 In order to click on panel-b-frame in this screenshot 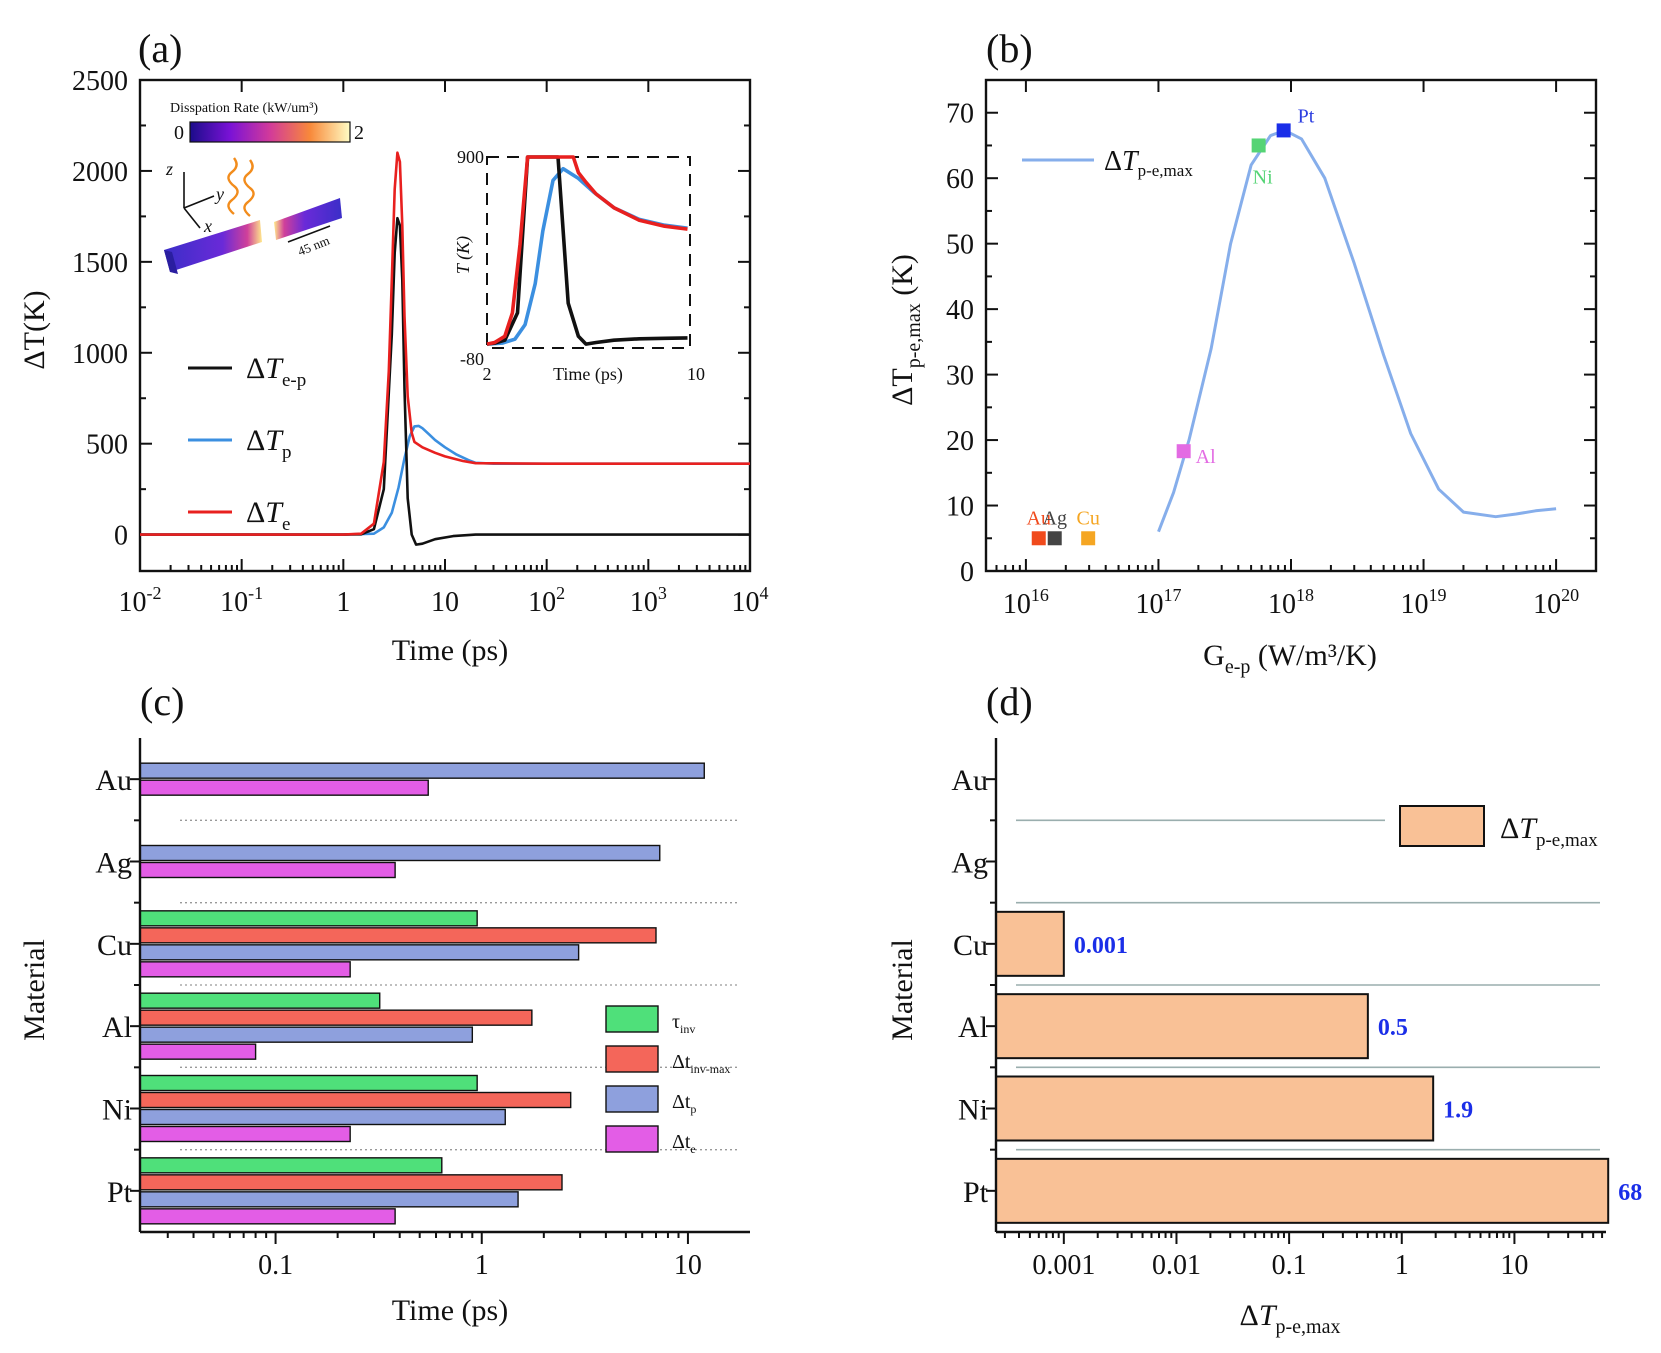, I will do `click(1291, 325)`.